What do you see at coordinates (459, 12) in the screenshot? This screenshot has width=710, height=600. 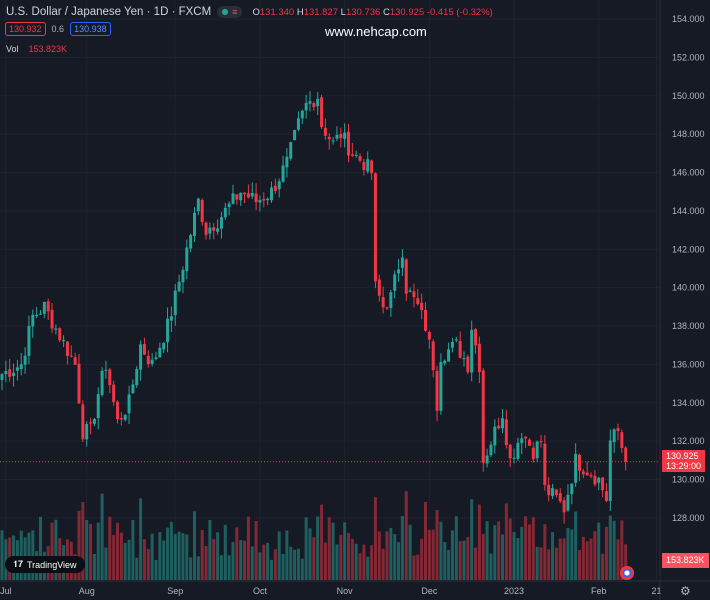 I see `change-value: -0.415 (-0.32%)` at bounding box center [459, 12].